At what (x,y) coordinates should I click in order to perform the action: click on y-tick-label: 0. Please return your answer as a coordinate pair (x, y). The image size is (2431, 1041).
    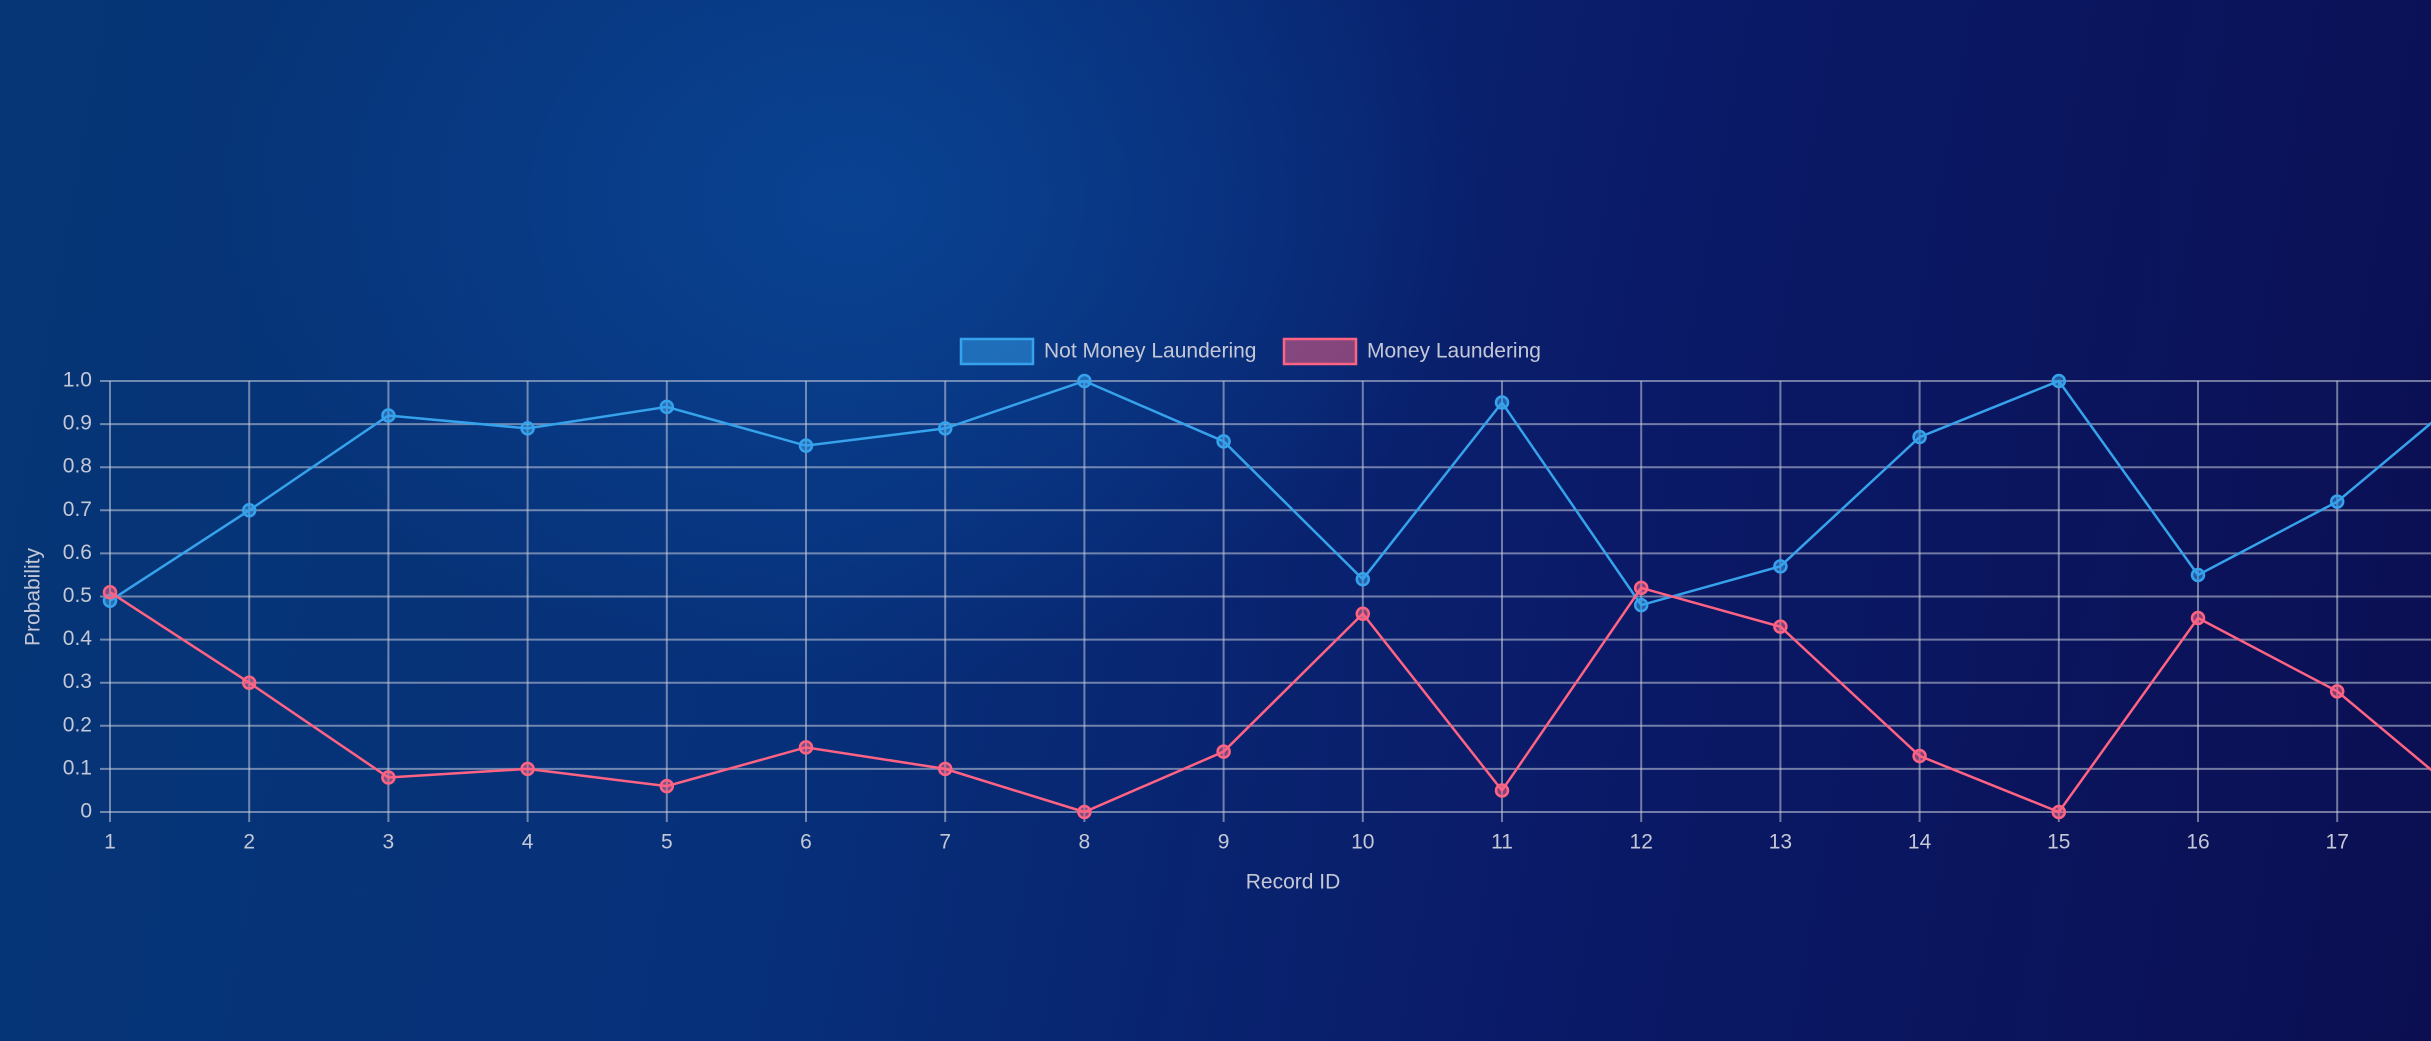
    Looking at the image, I should click on (86, 811).